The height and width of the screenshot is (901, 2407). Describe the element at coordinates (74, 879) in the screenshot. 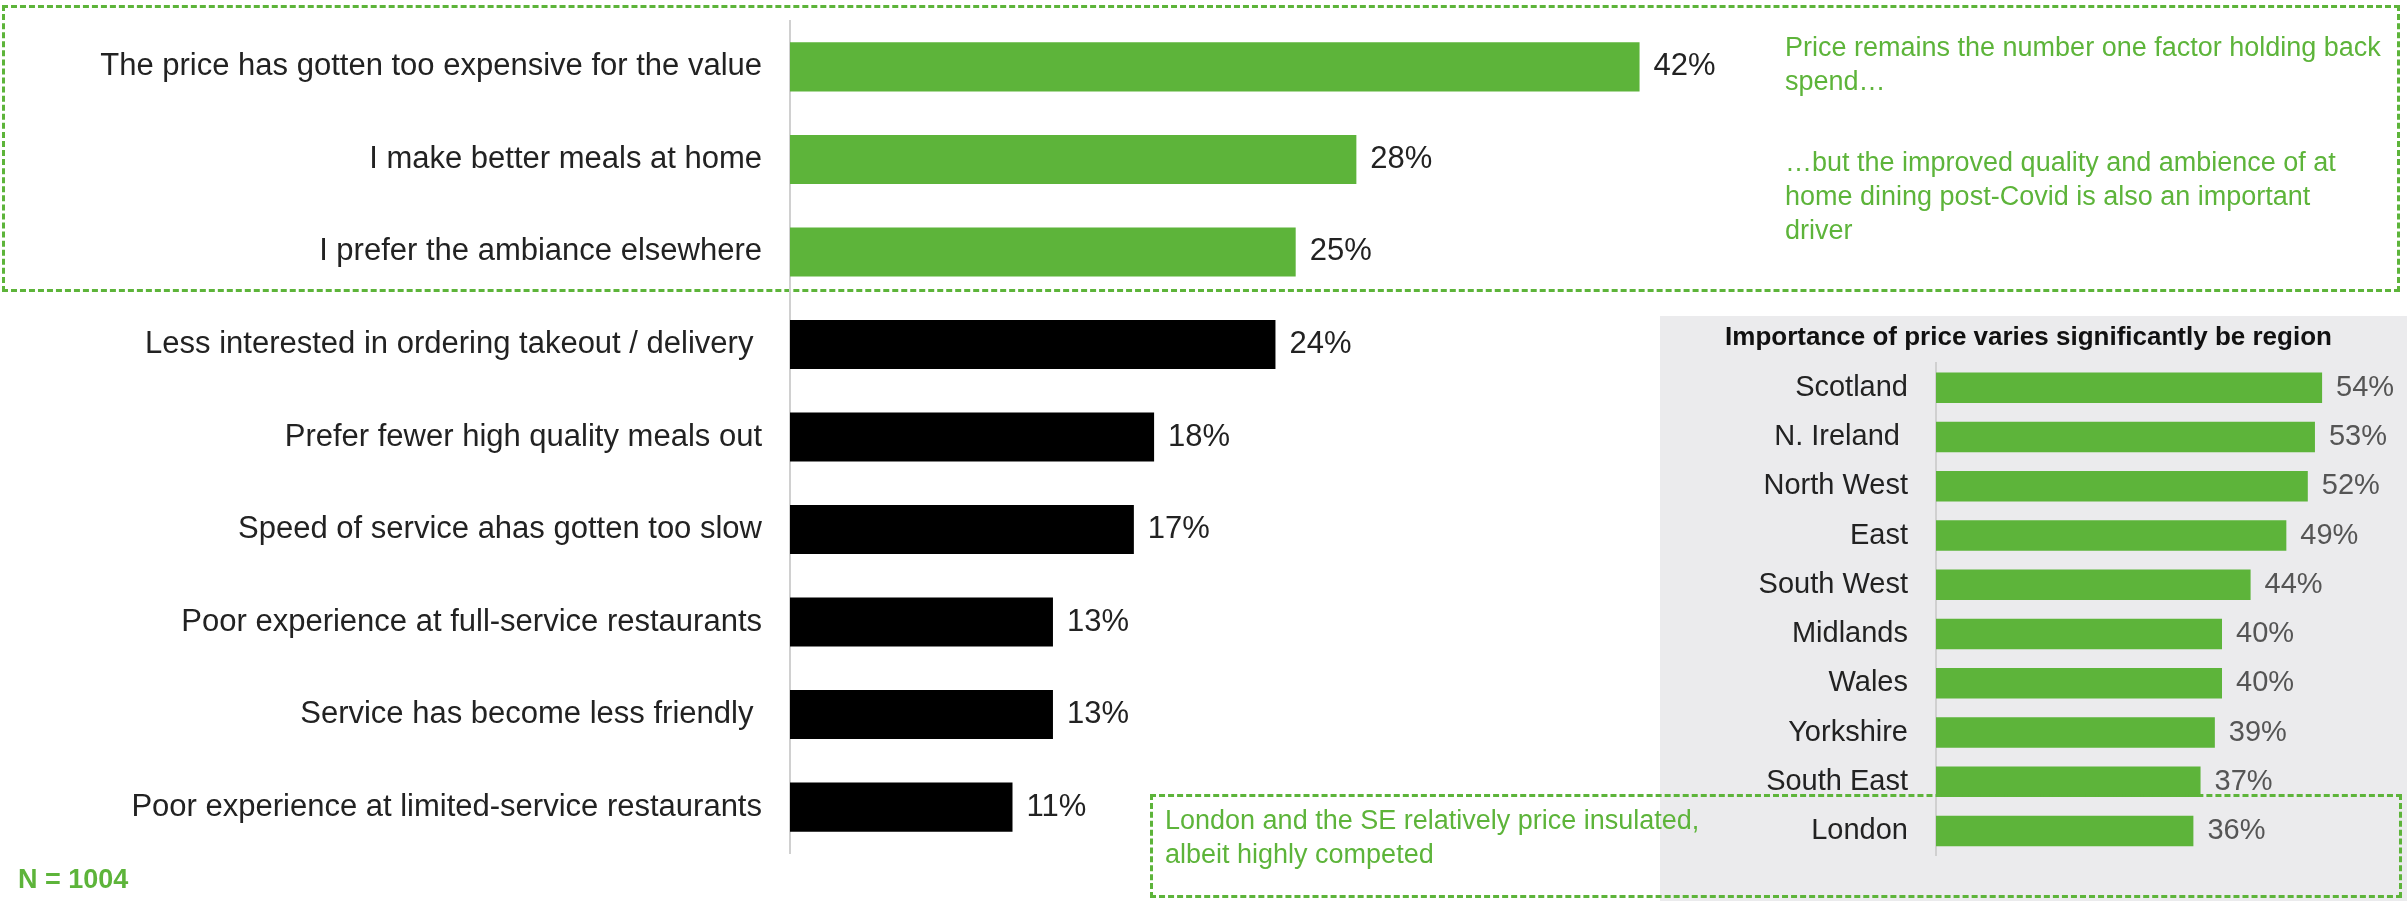

I see `text: N = 1004` at that location.